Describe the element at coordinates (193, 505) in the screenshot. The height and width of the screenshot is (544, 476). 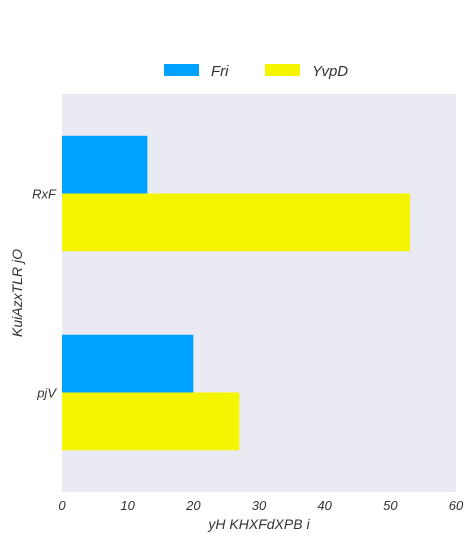
I see `x-tick-label-20: 20` at that location.